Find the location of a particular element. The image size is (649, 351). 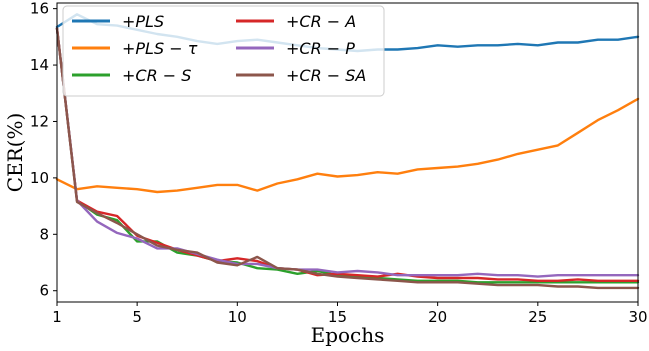

y-tick-label: 12 is located at coordinates (39, 121).